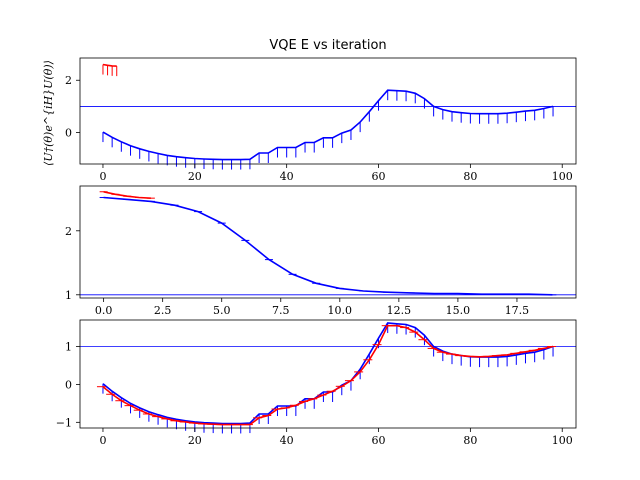 This screenshot has width=640, height=480. I want to click on x-tick-label: 5.0, so click(222, 310).